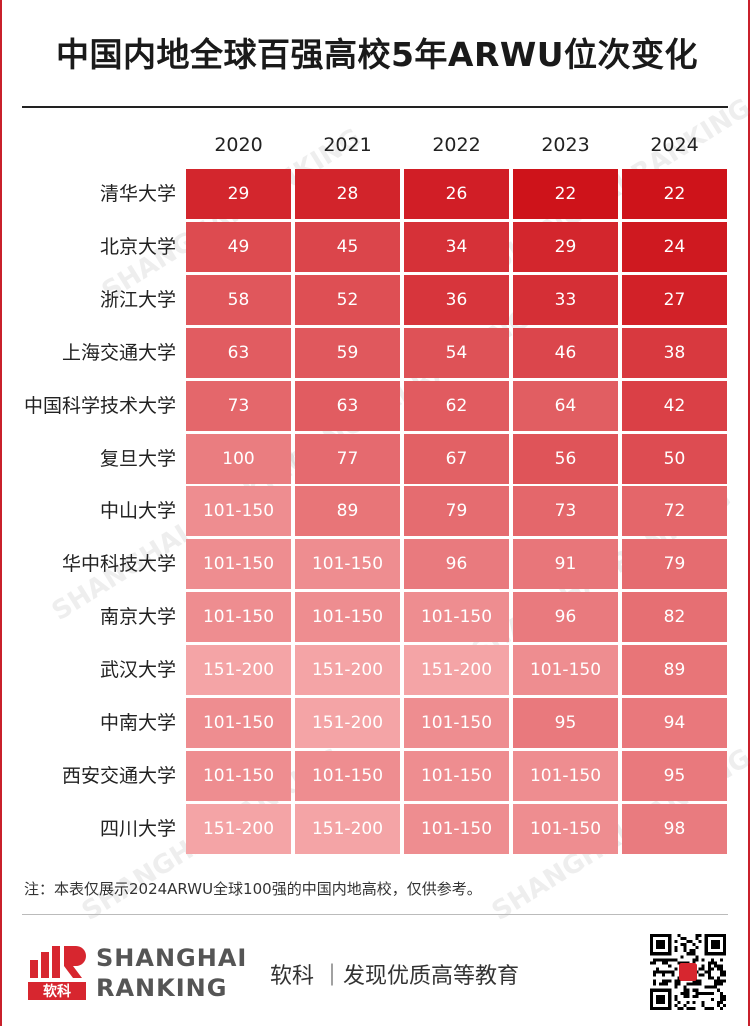 This screenshot has height=1026, width=750. Describe the element at coordinates (674, 459) in the screenshot. I see `heatmap-cell: 50` at that location.